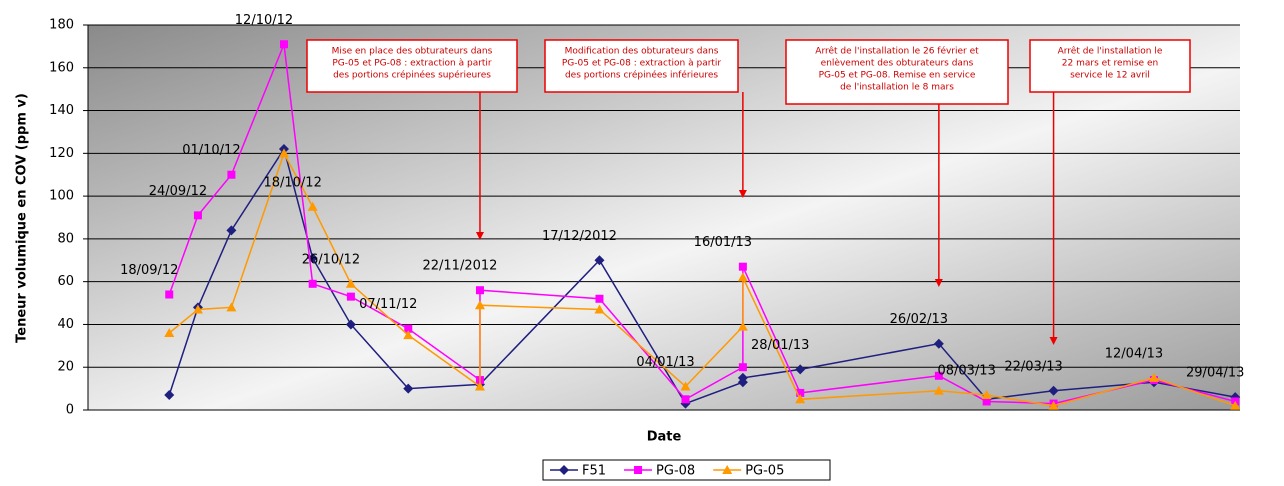 The height and width of the screenshot is (486, 1284). Describe the element at coordinates (149, 270) in the screenshot. I see `point-label: 18/09/12` at that location.